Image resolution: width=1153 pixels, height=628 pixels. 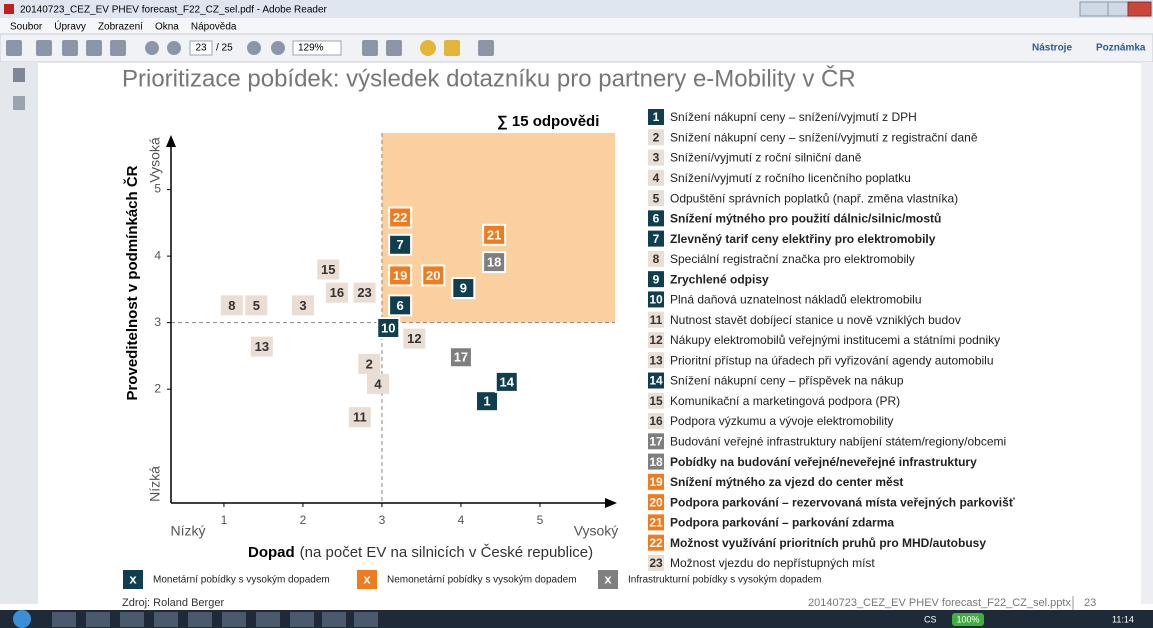 What do you see at coordinates (656, 563) in the screenshot?
I see `item-label: 23` at bounding box center [656, 563].